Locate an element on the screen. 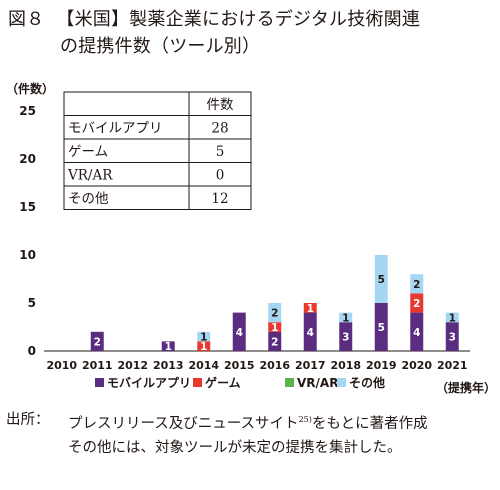 This screenshot has height=490, width=500. source-remark: その他には、対象ツールが未定の提携を集計した。 is located at coordinates (235, 448).